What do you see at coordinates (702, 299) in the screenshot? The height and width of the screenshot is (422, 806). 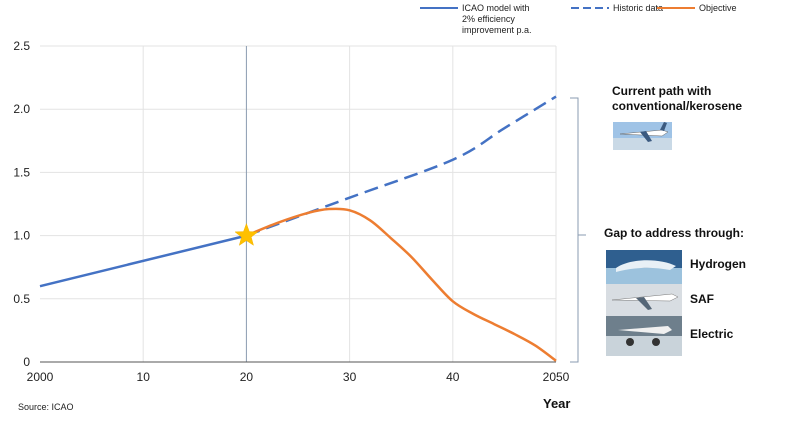 I see `option-saf: SAF` at bounding box center [702, 299].